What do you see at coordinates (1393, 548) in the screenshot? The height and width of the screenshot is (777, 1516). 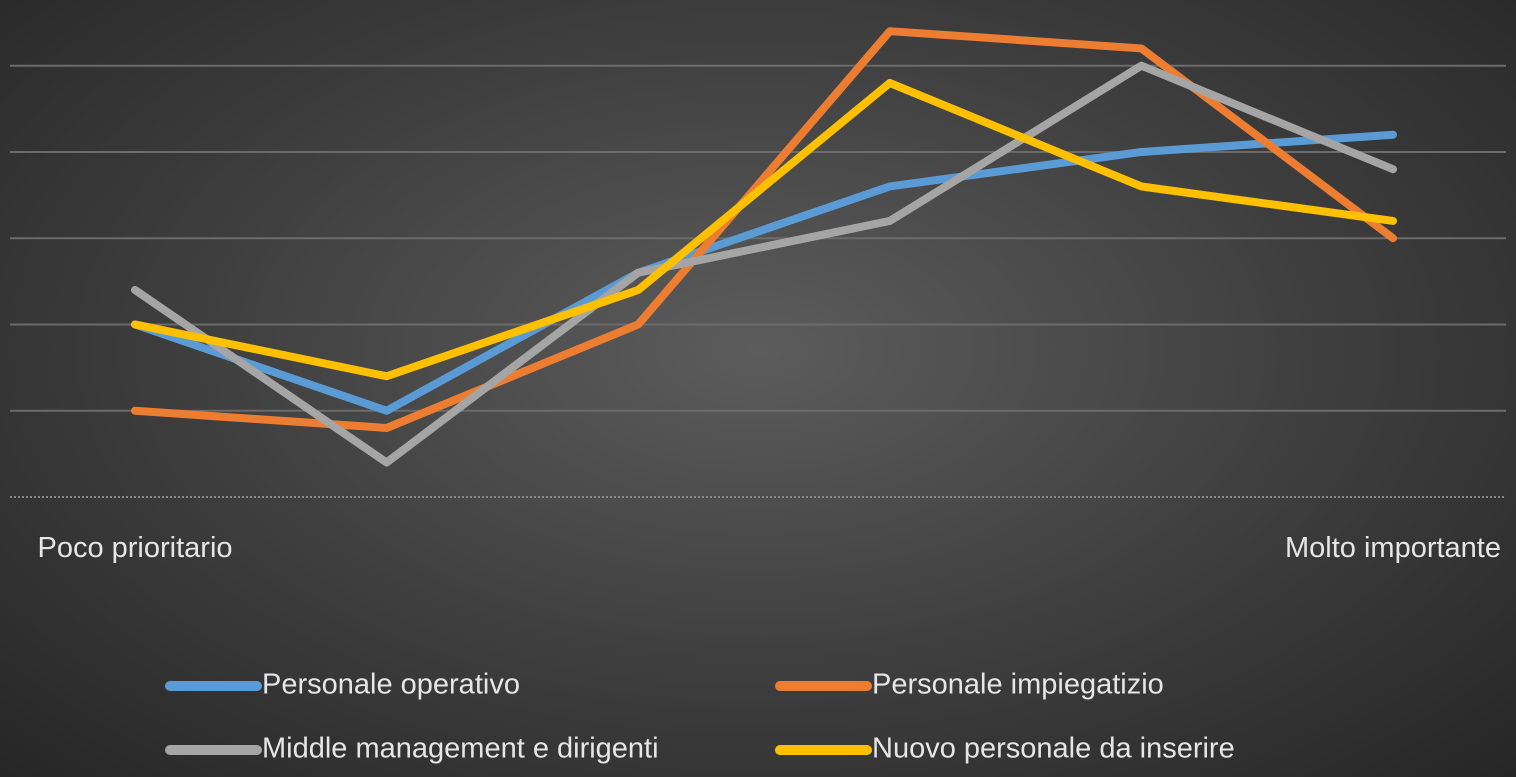 I see `x-tick-label: Molto importante` at bounding box center [1393, 548].